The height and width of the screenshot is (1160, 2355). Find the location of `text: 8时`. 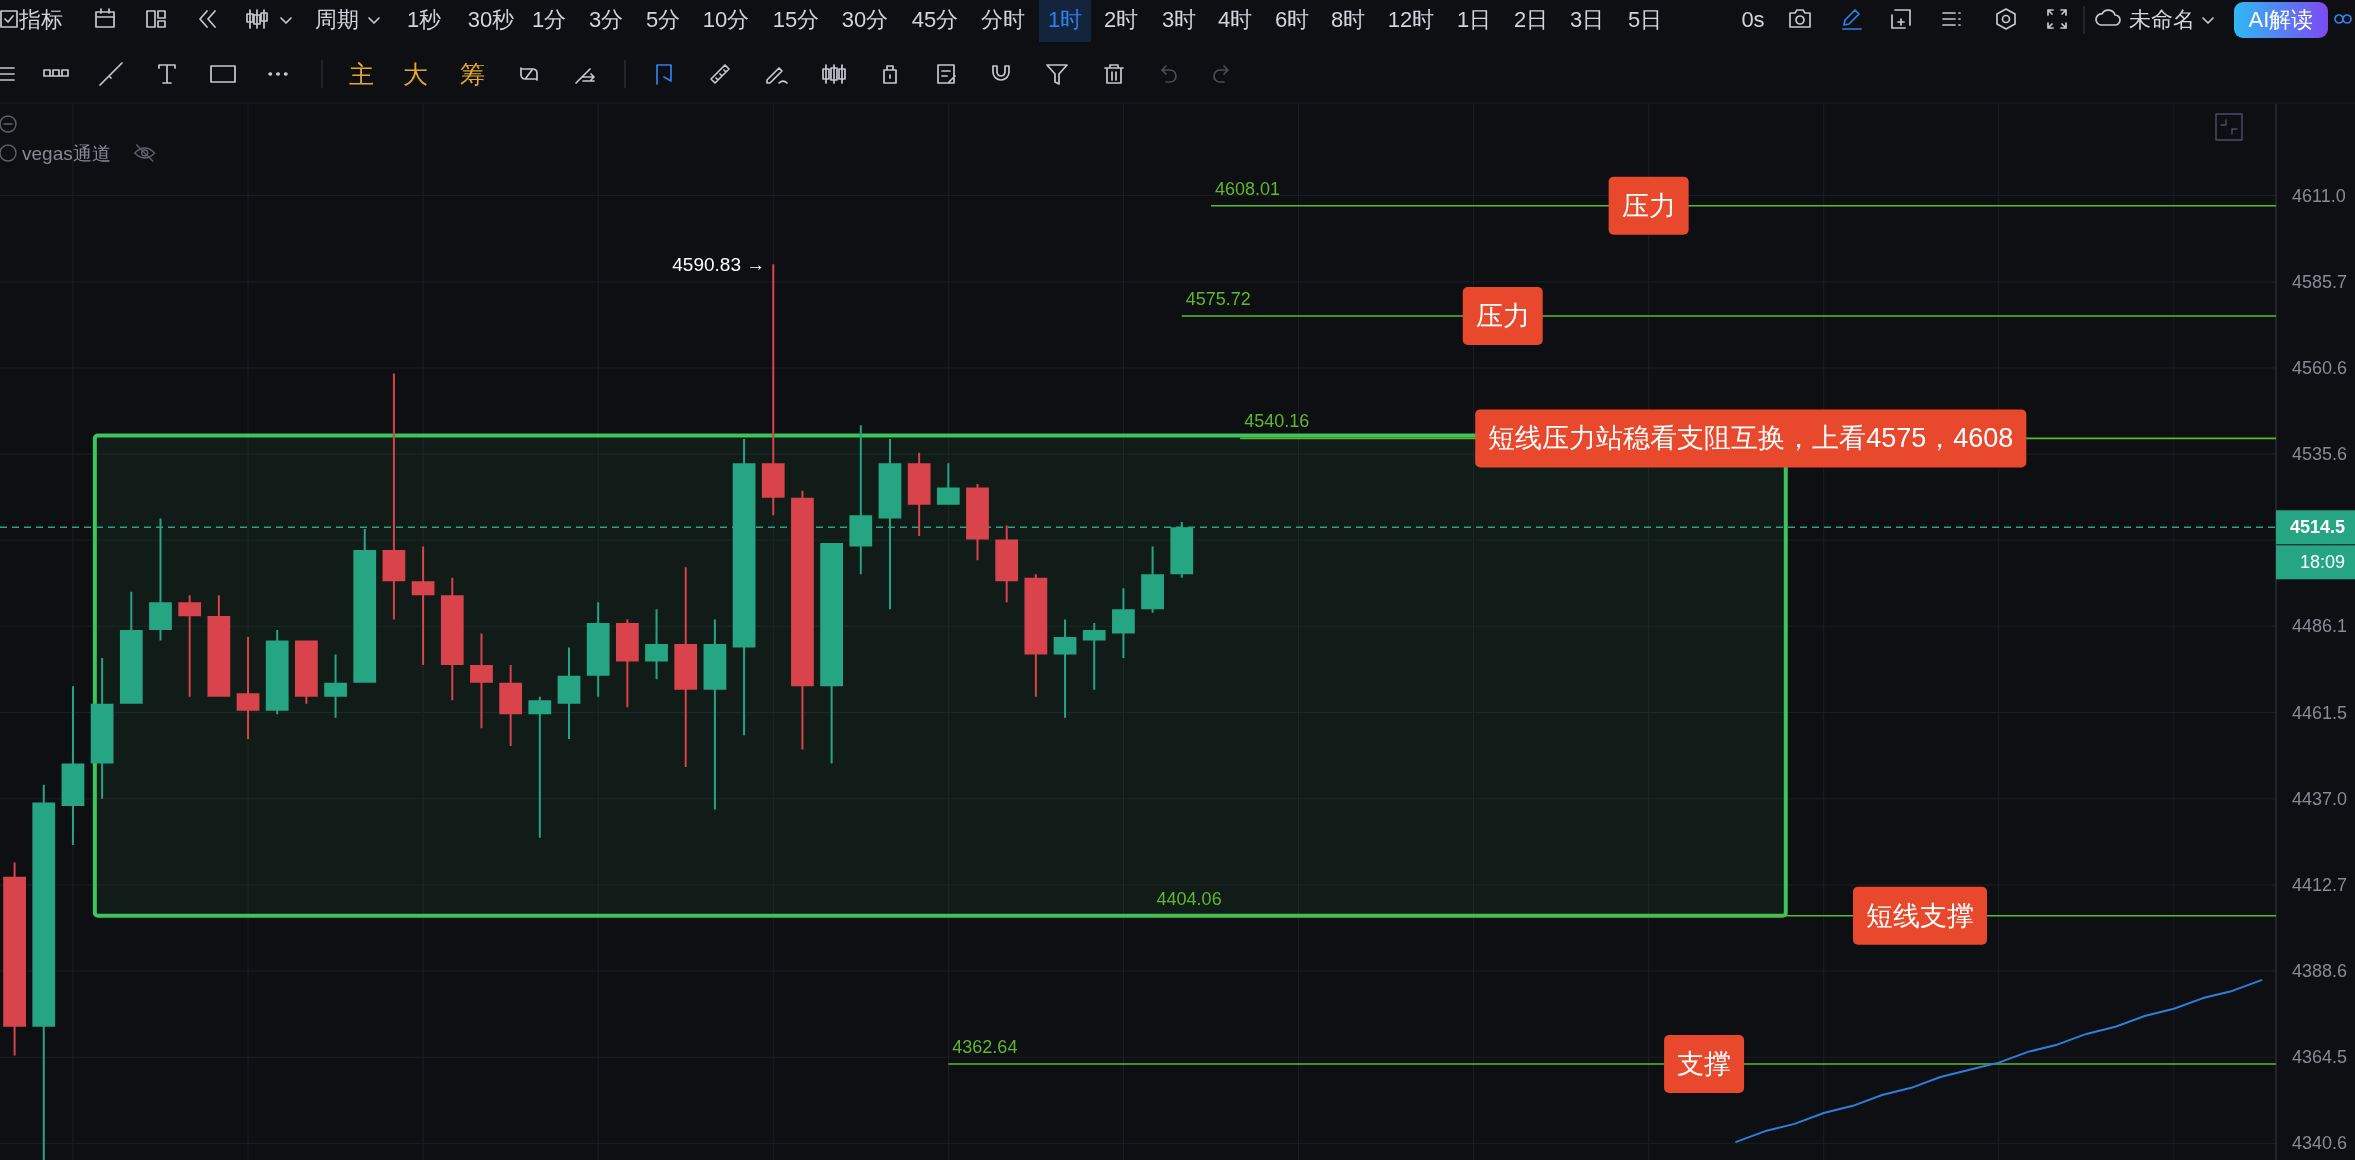

text: 8时 is located at coordinates (1348, 19).